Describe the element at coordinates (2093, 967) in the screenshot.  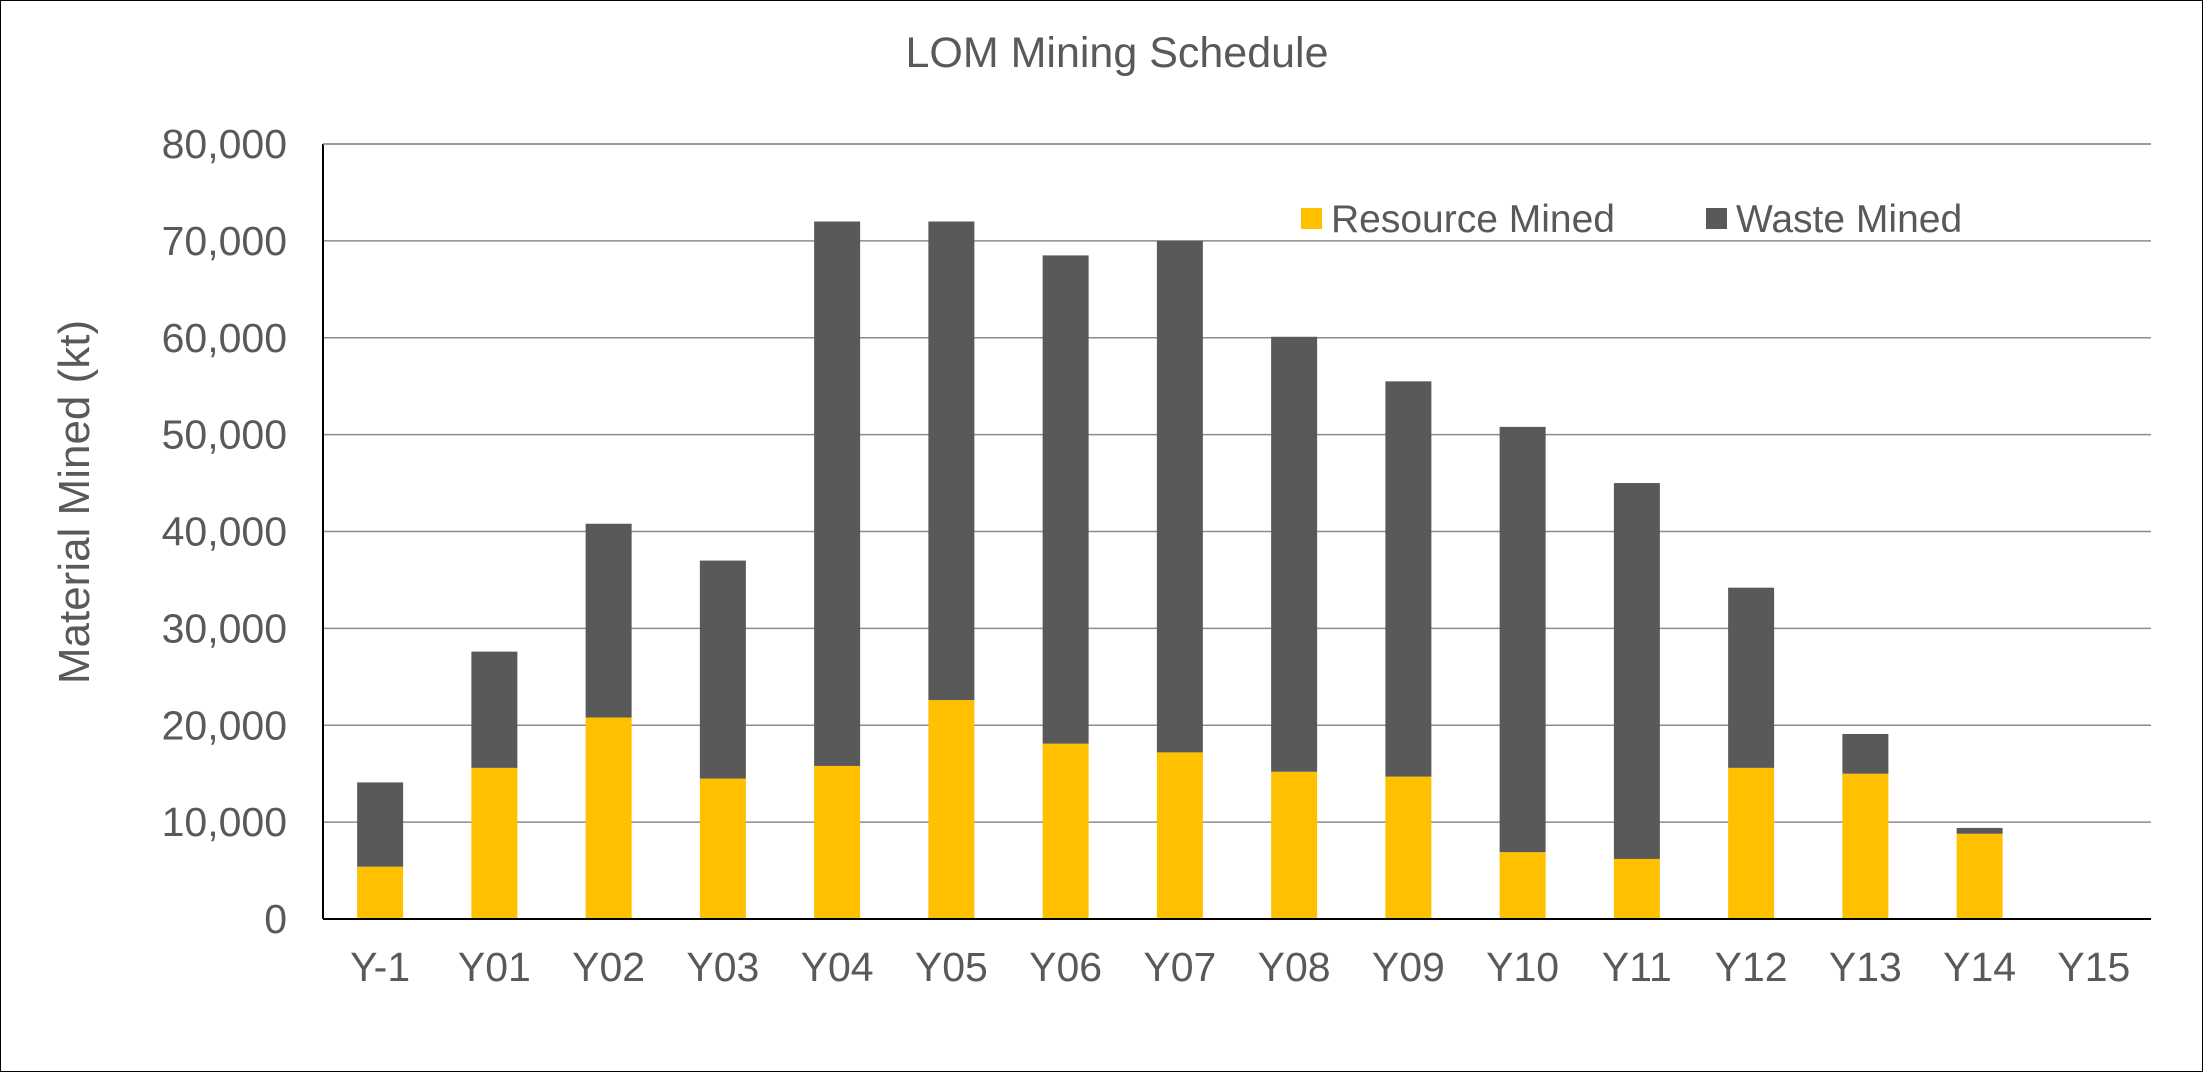
I see `x-tick-label: Y15` at that location.